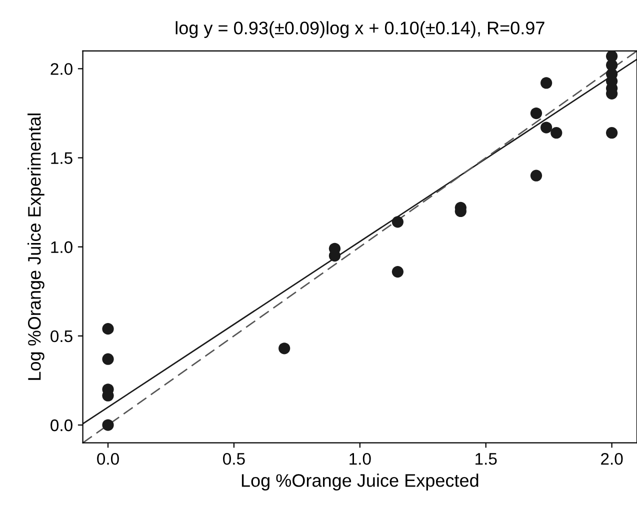 The width and height of the screenshot is (637, 509). I want to click on y-tick-label: 2.0, so click(61, 69).